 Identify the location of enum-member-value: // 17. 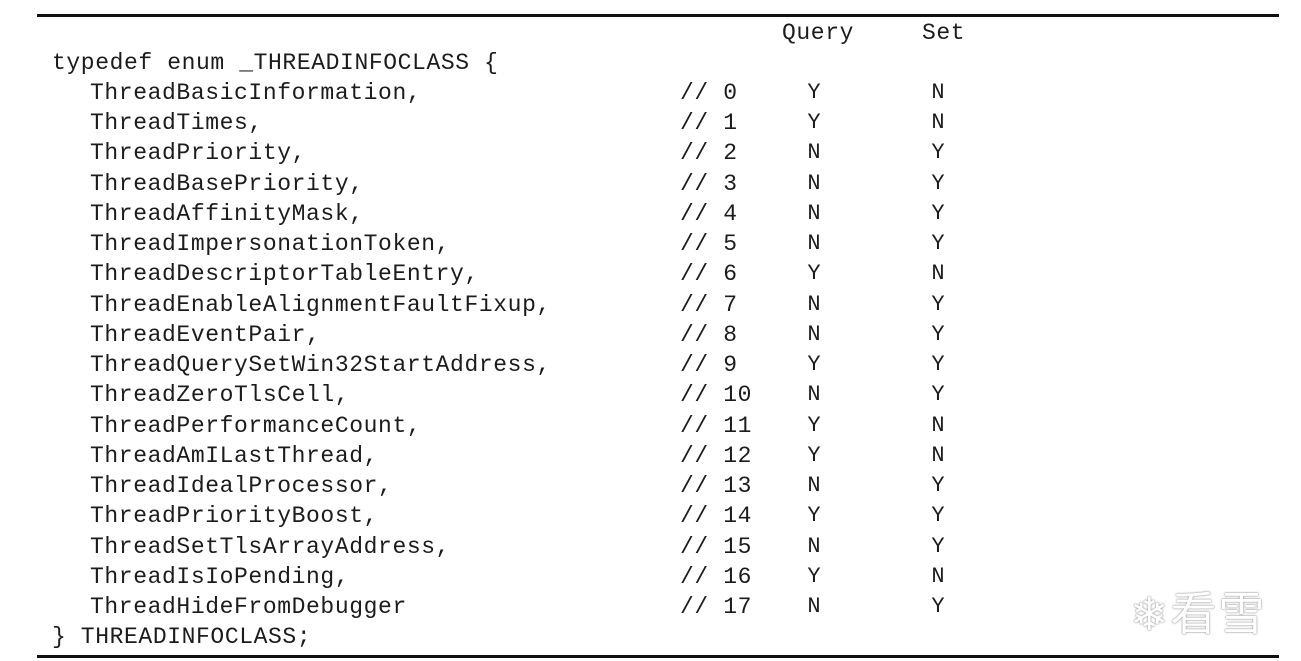
(716, 607).